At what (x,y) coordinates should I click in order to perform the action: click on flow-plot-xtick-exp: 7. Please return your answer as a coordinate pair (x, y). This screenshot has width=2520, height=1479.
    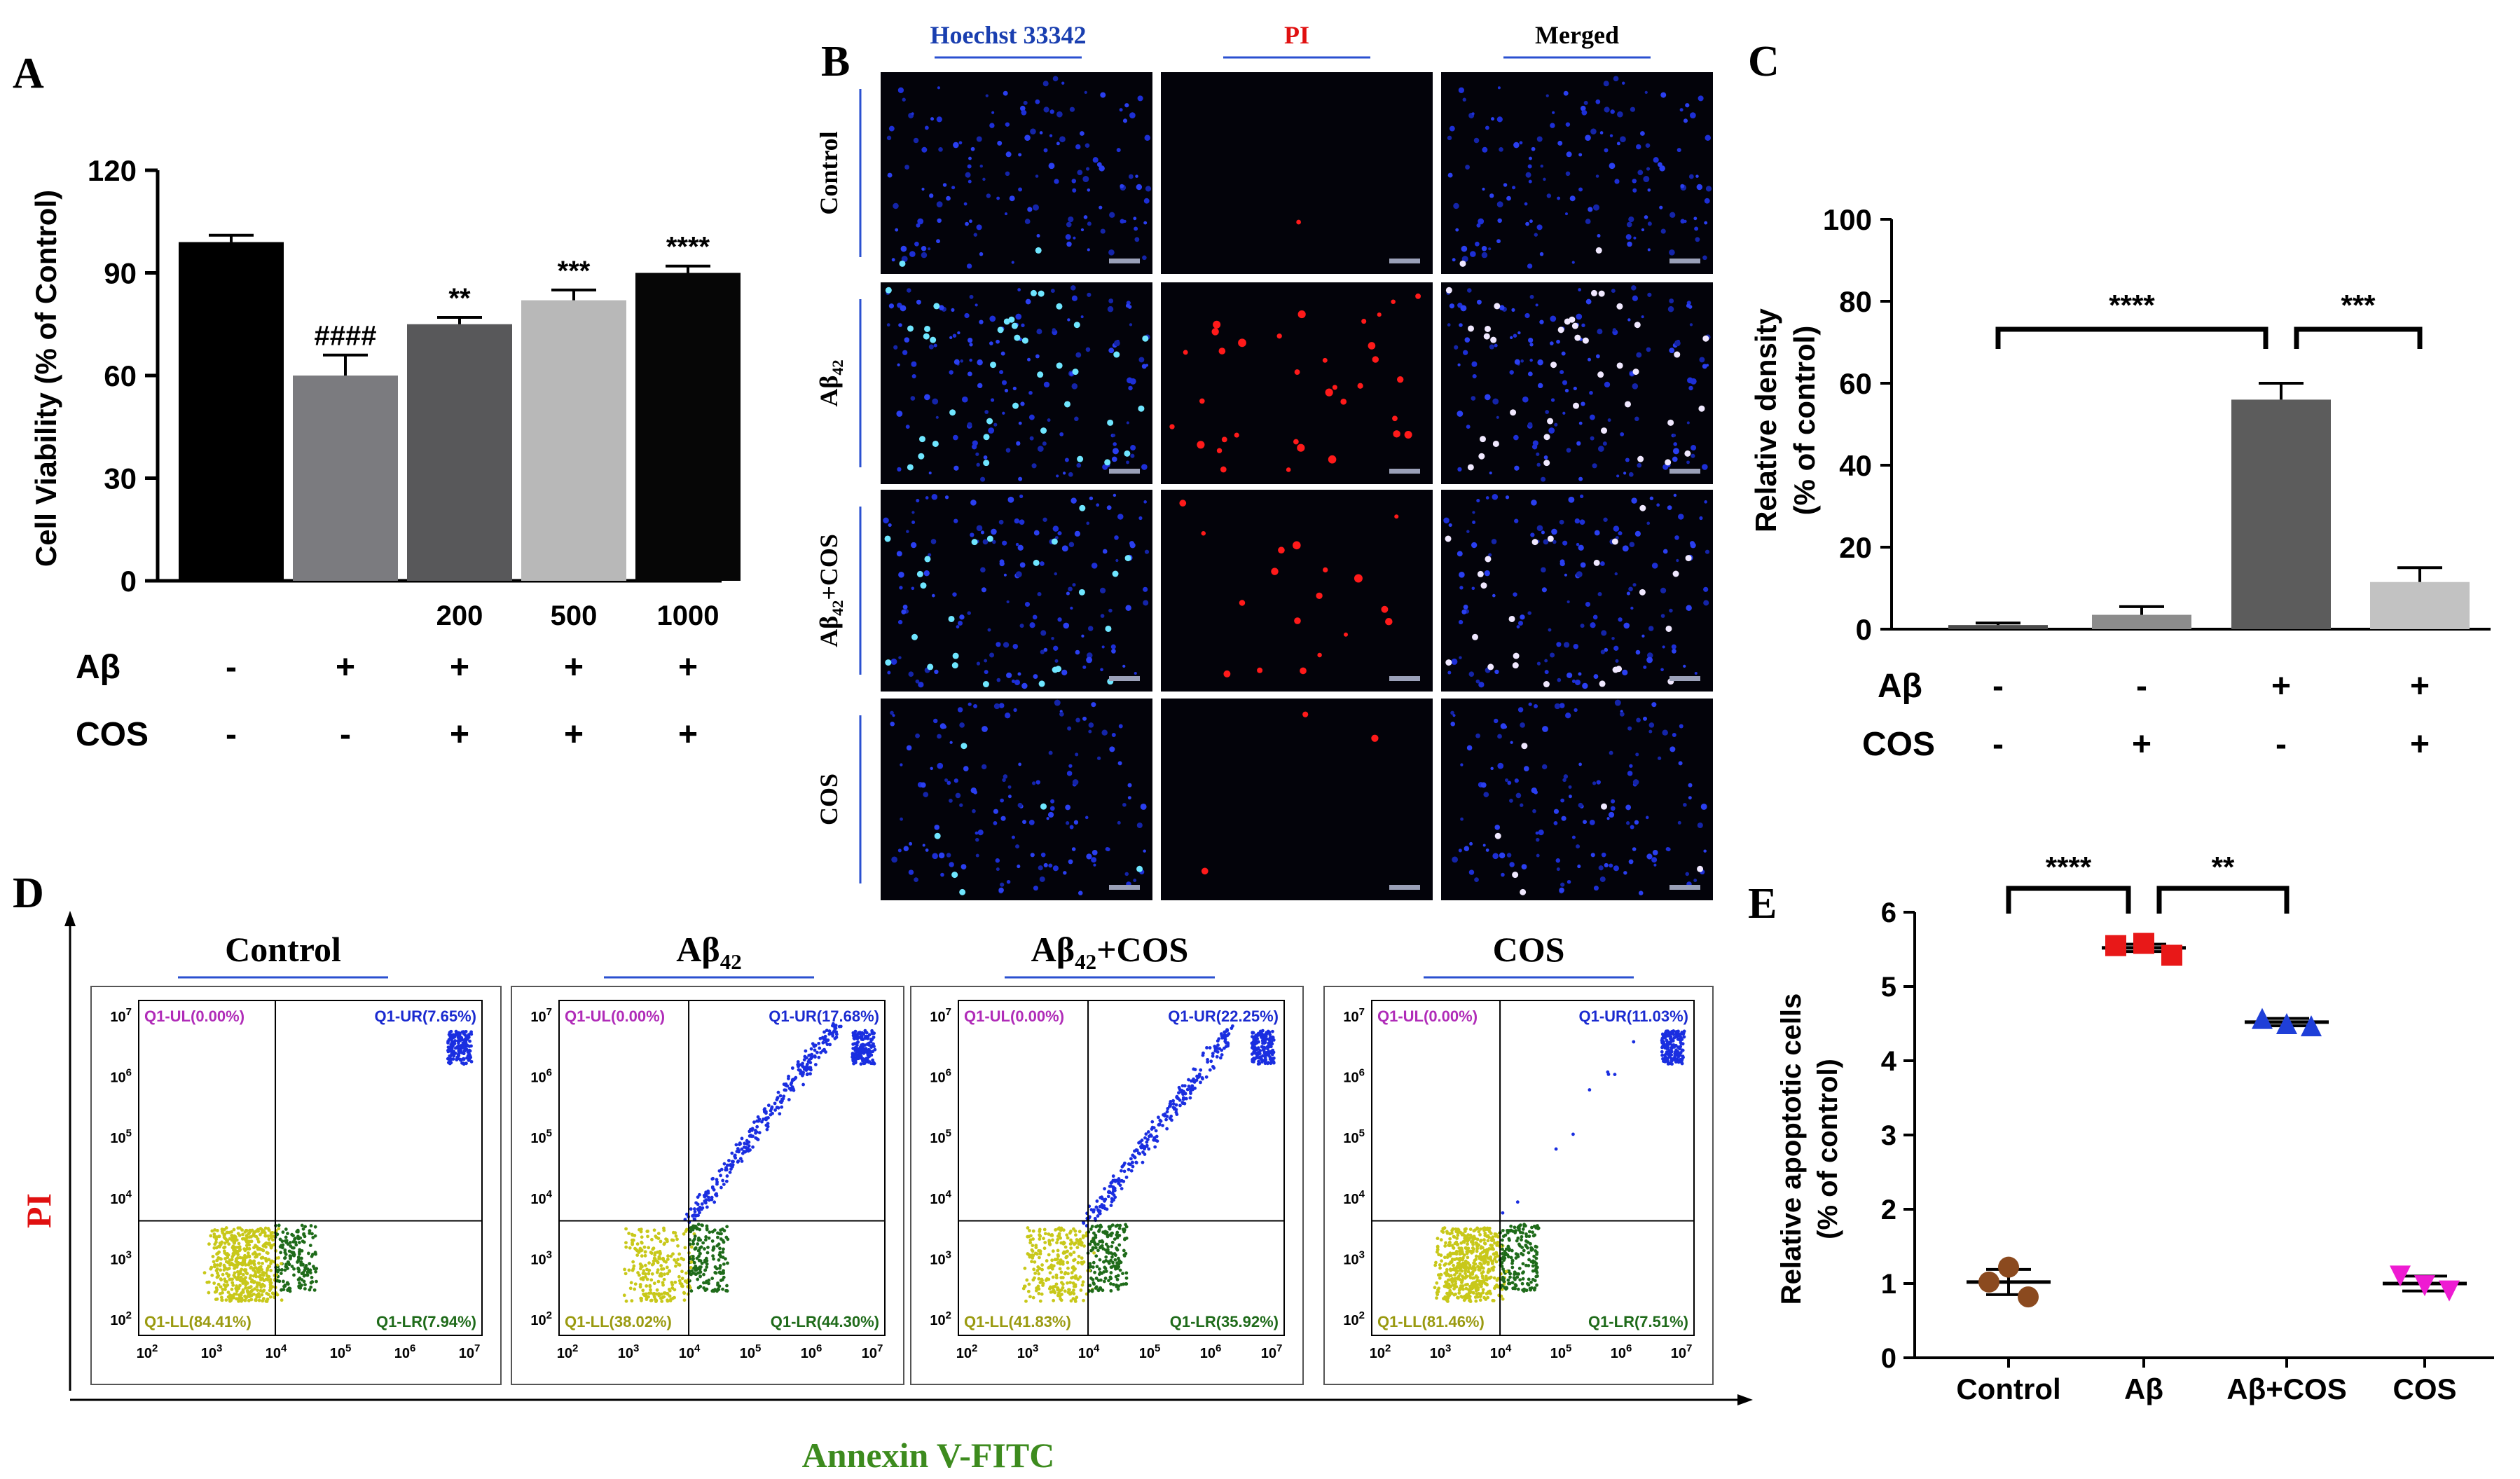
    Looking at the image, I should click on (477, 1348).